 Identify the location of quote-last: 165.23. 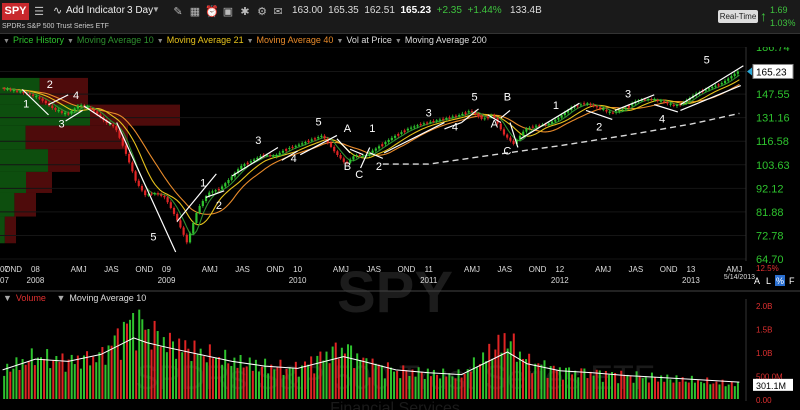
(416, 10).